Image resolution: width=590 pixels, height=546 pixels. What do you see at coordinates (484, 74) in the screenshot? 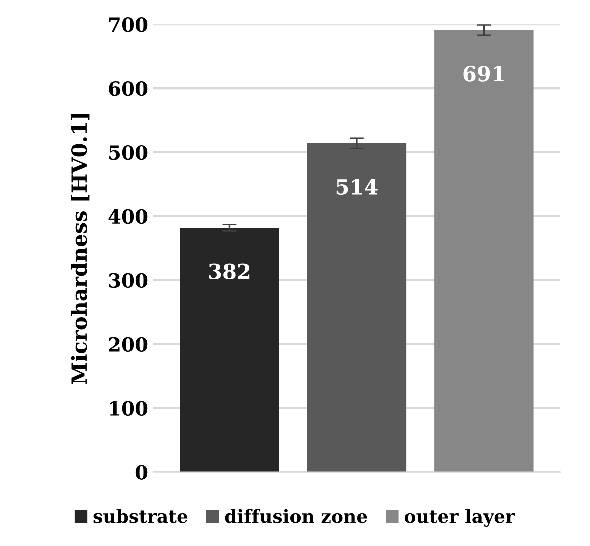
I see `data-label: 691` at bounding box center [484, 74].